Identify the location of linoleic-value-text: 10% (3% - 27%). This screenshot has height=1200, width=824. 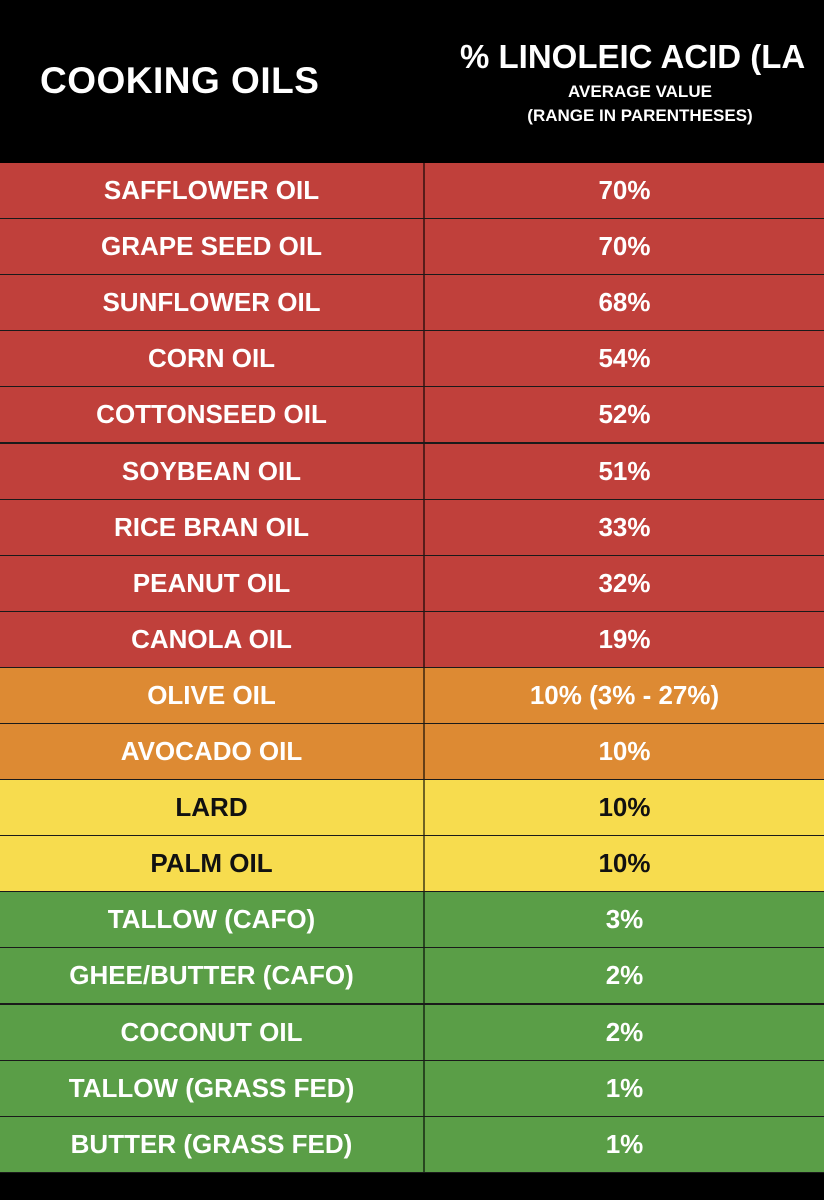
(624, 694).